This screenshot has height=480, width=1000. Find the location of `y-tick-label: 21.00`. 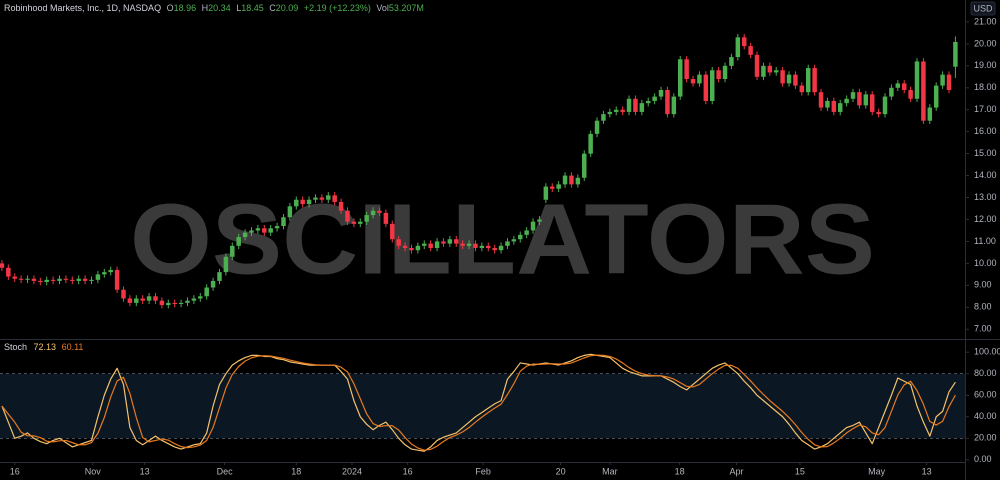

y-tick-label: 21.00 is located at coordinates (985, 21).